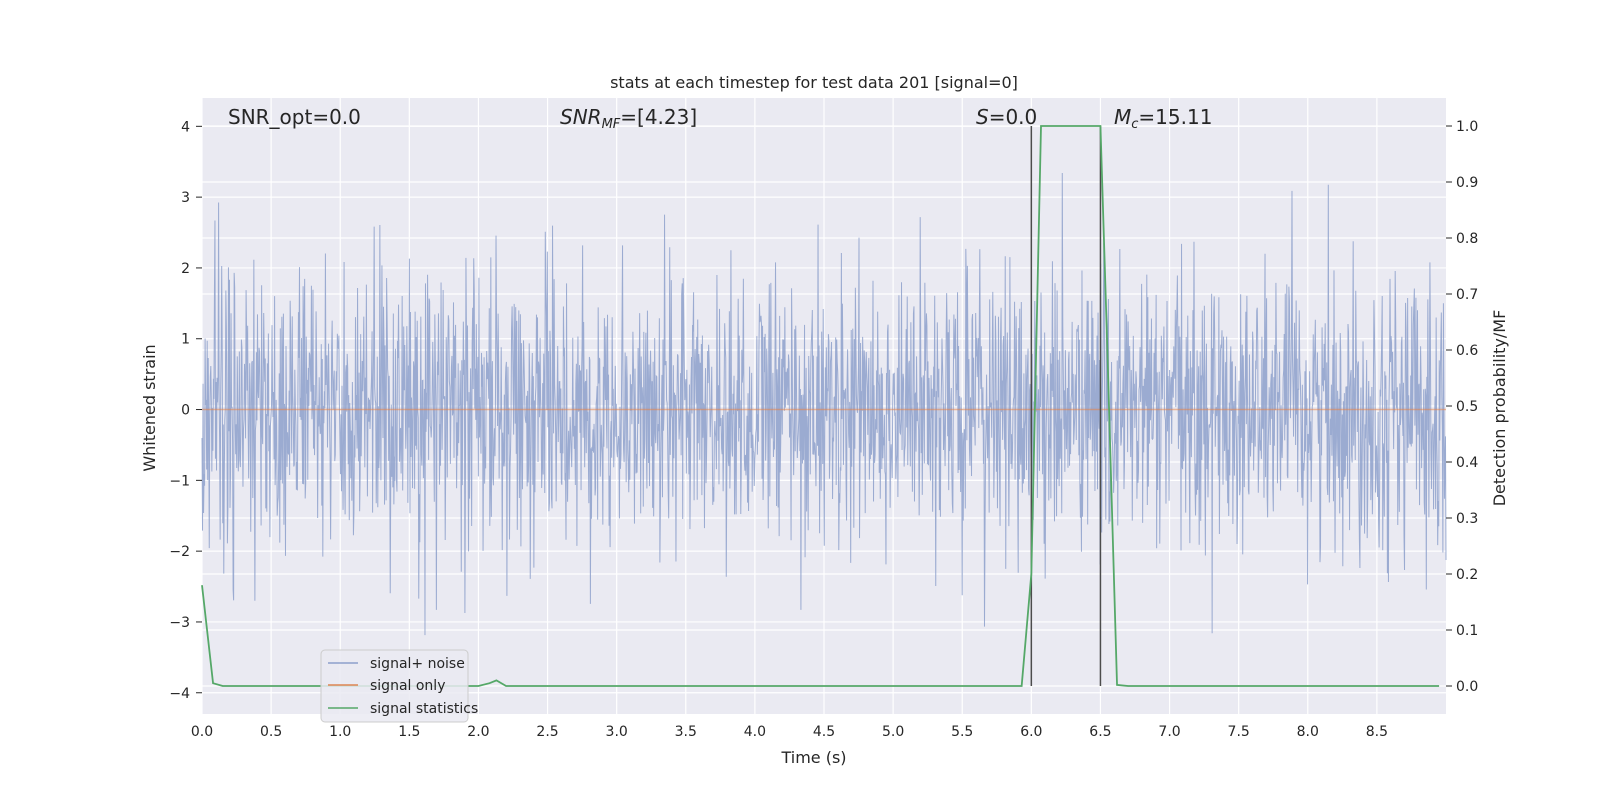  I want to click on x-tick-label: 3.5, so click(686, 732).